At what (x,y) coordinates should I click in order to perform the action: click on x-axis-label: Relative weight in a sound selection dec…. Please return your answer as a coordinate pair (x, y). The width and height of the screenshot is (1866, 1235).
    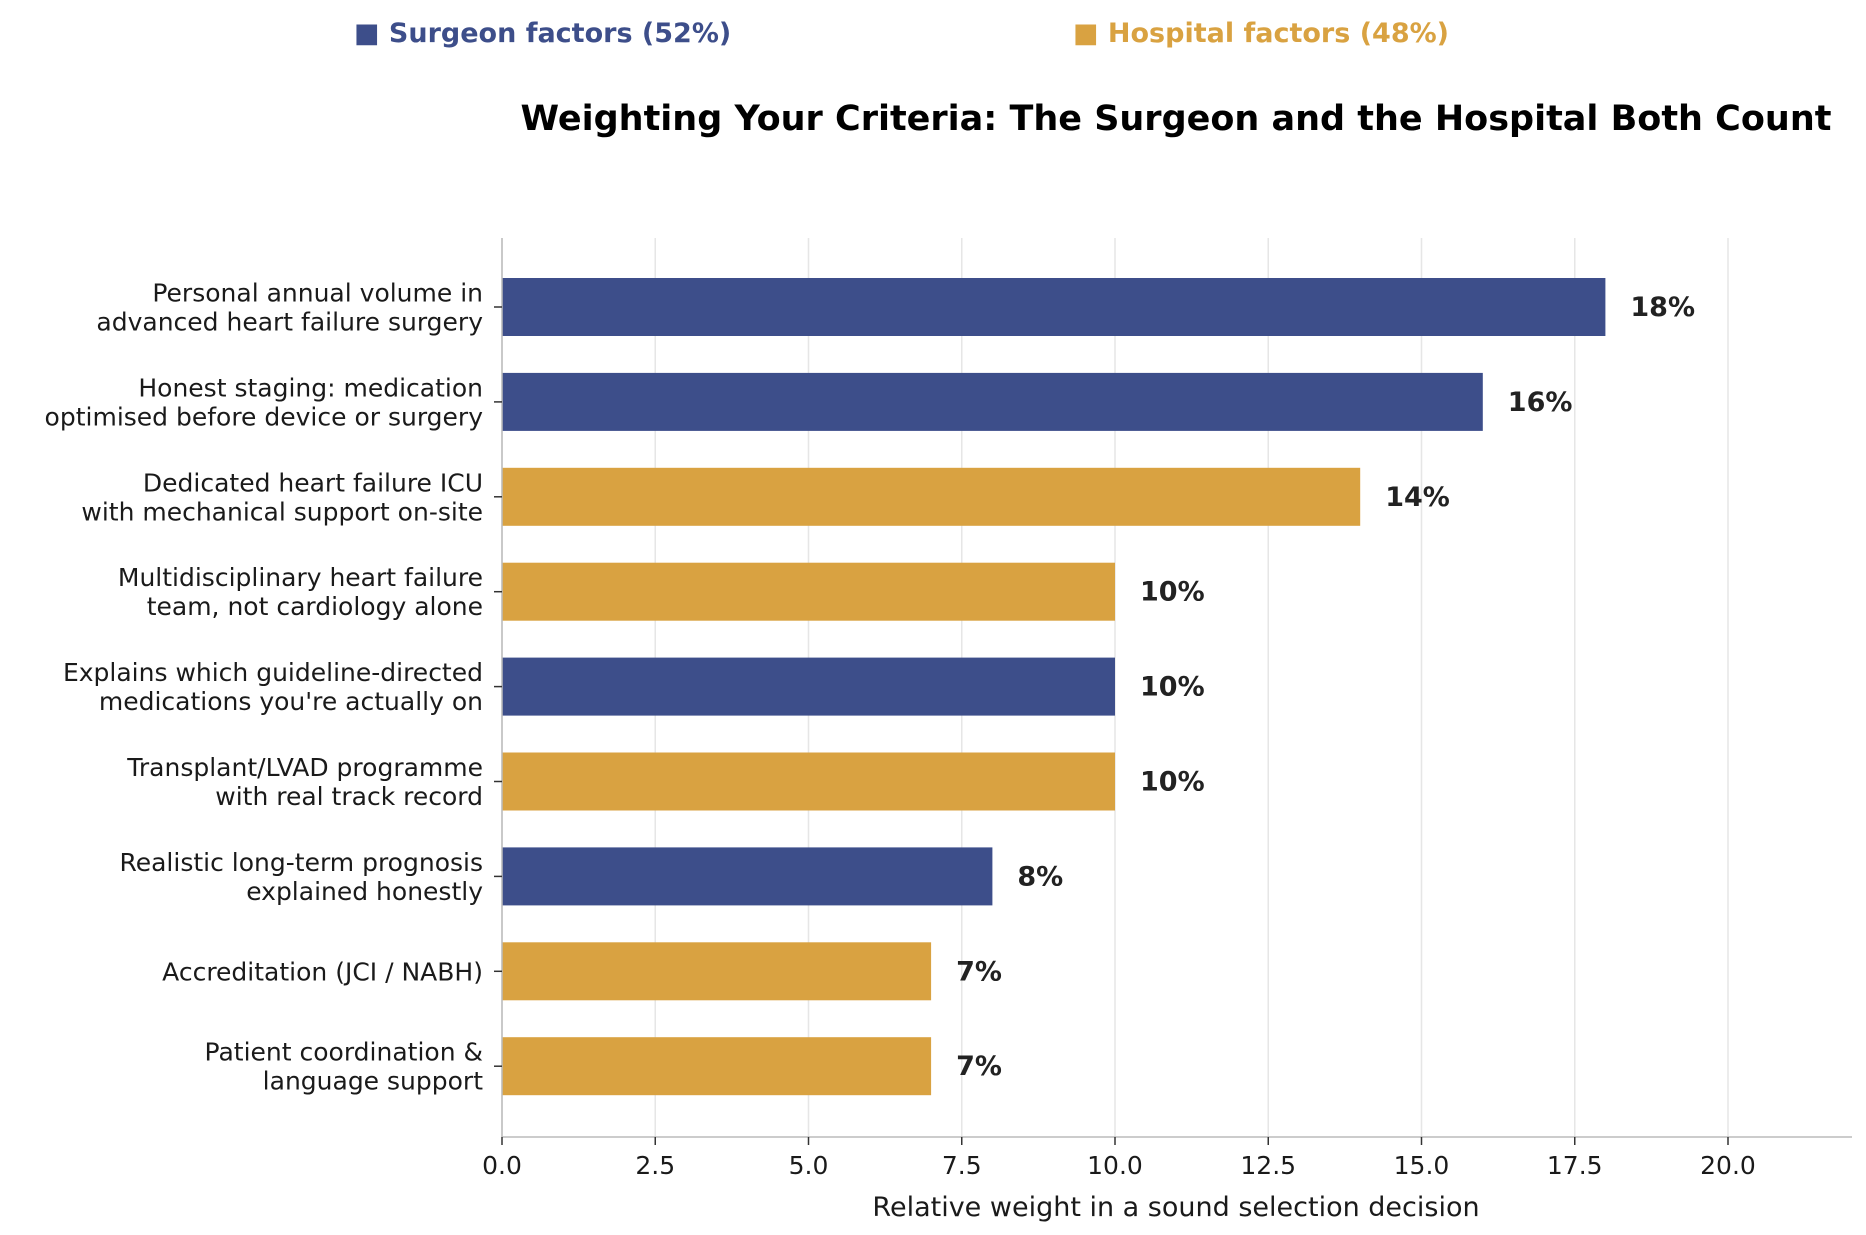
    Looking at the image, I should click on (1175, 1207).